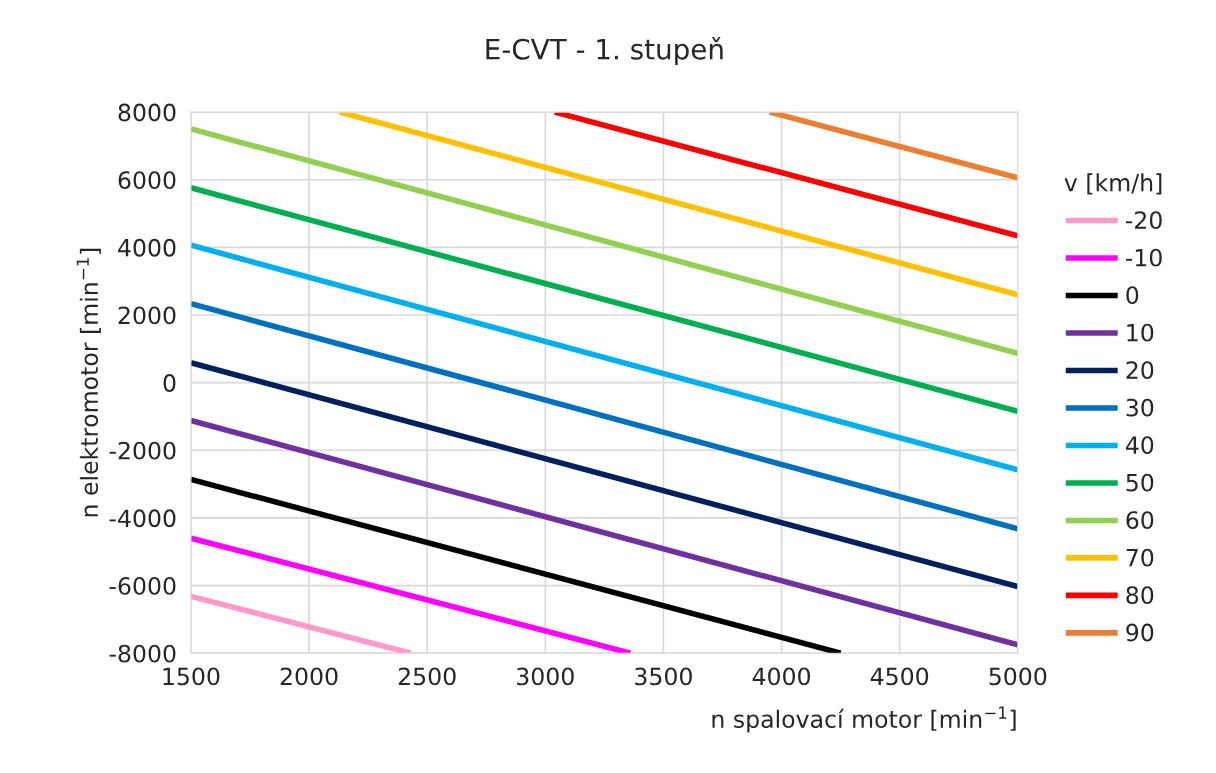 The image size is (1216, 773). What do you see at coordinates (545, 676) in the screenshot?
I see `x-tick-label: 3000` at bounding box center [545, 676].